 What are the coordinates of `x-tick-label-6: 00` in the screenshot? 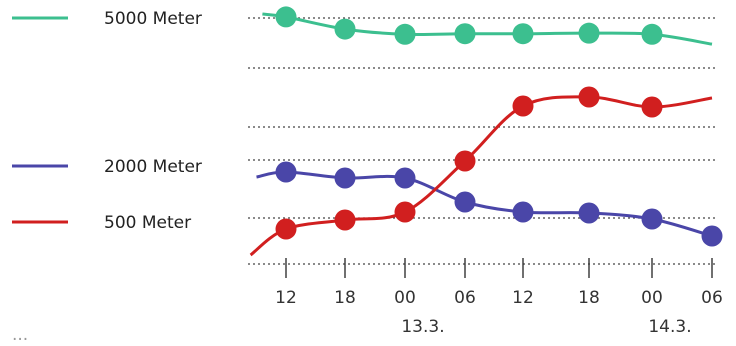 It's located at (652, 298).